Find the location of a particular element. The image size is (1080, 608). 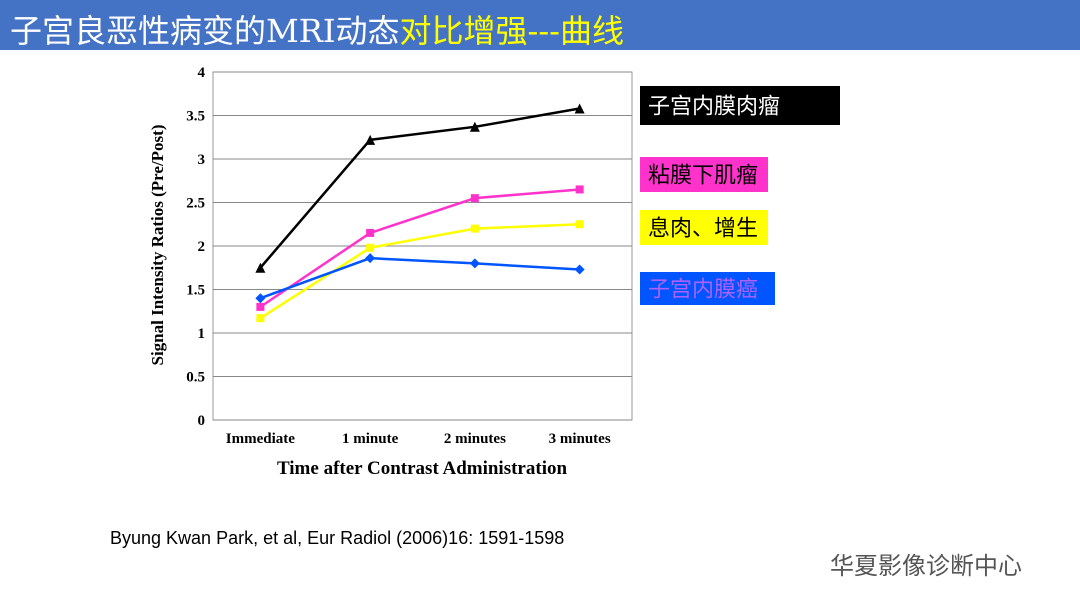

watermark: 华夏影像诊断中心 is located at coordinates (926, 566).